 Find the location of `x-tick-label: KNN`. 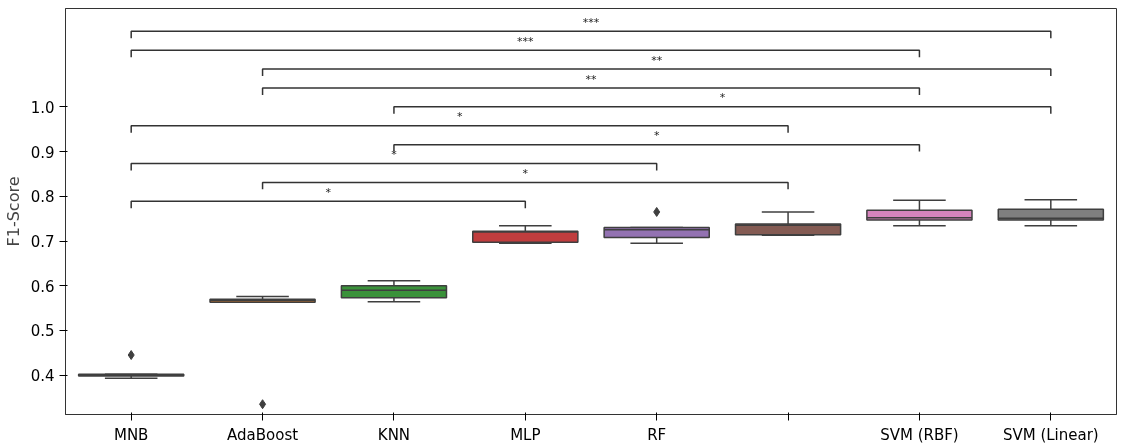

x-tick-label: KNN is located at coordinates (394, 434).